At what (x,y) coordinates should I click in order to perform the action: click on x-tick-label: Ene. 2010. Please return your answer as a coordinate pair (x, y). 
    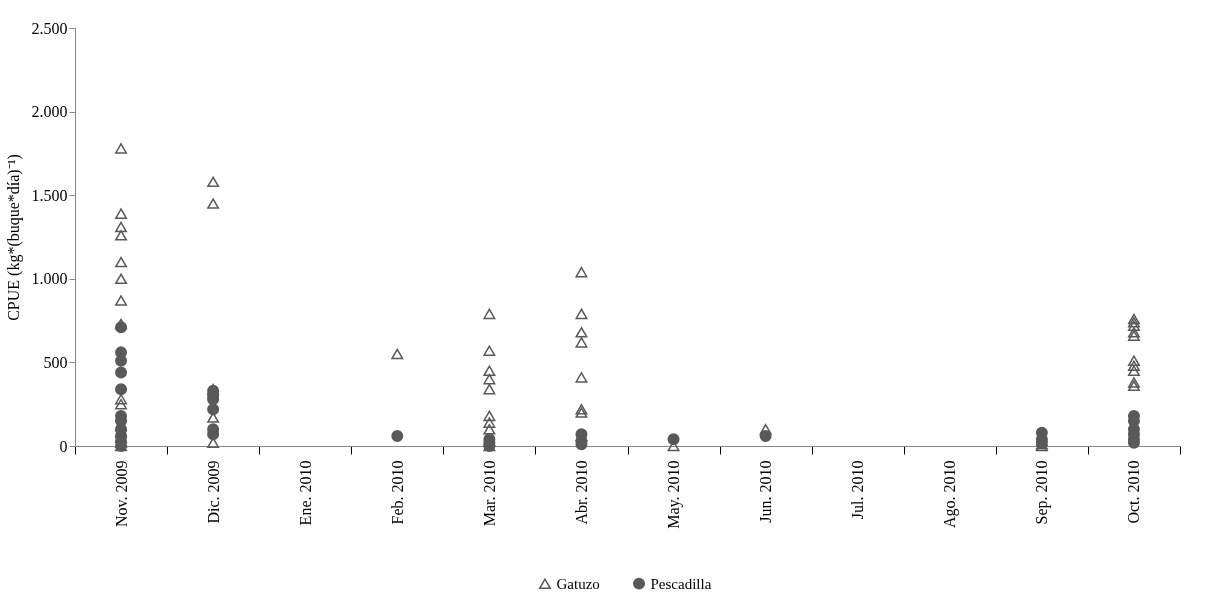
    Looking at the image, I should click on (305, 493).